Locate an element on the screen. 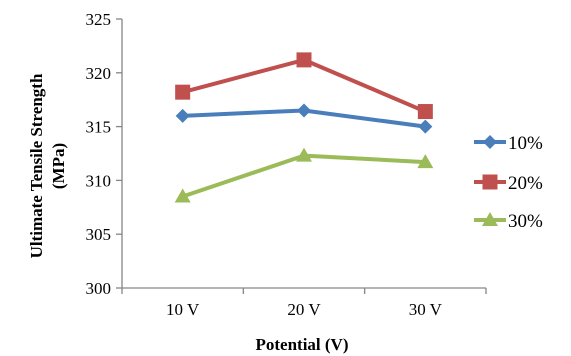 The image size is (571, 356). y-tick-label: 310 is located at coordinates (99, 180).